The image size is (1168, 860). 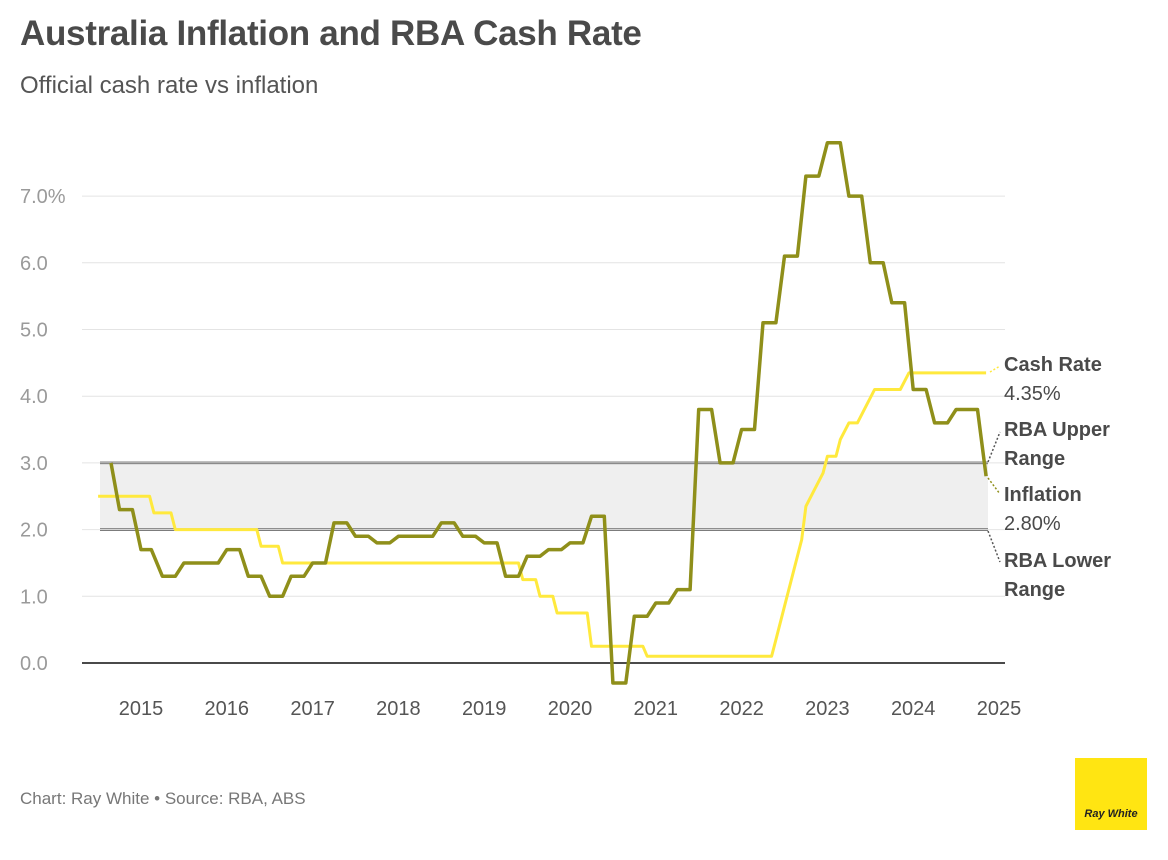 What do you see at coordinates (994, 447) in the screenshot?
I see `rba-upper-leader` at bounding box center [994, 447].